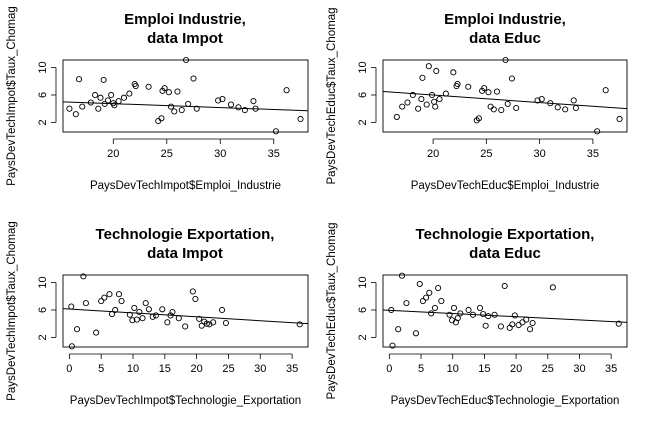  Describe the element at coordinates (185, 19) in the screenshot. I see `chart-title-line: Emploi Industrie,` at that location.